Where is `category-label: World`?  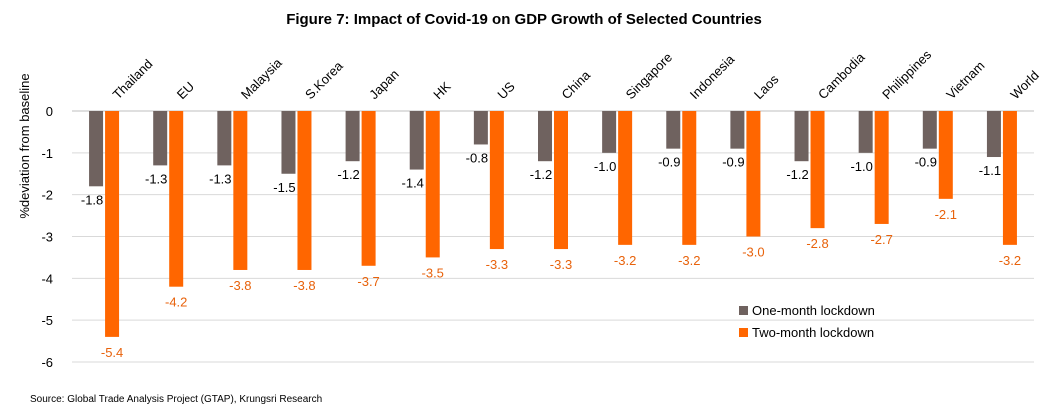 category-label: World is located at coordinates (1024, 85).